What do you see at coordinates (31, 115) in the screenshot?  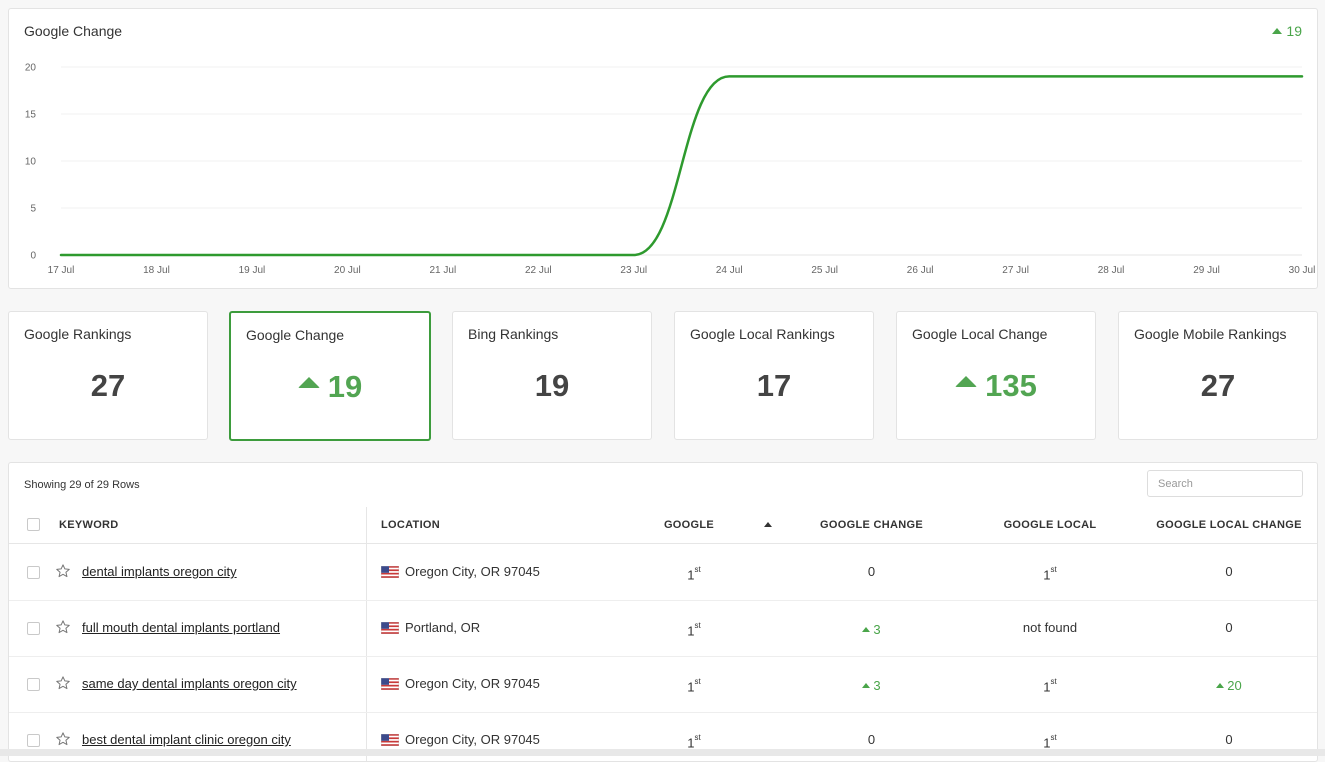 I see `y-tick-label: 15` at bounding box center [31, 115].